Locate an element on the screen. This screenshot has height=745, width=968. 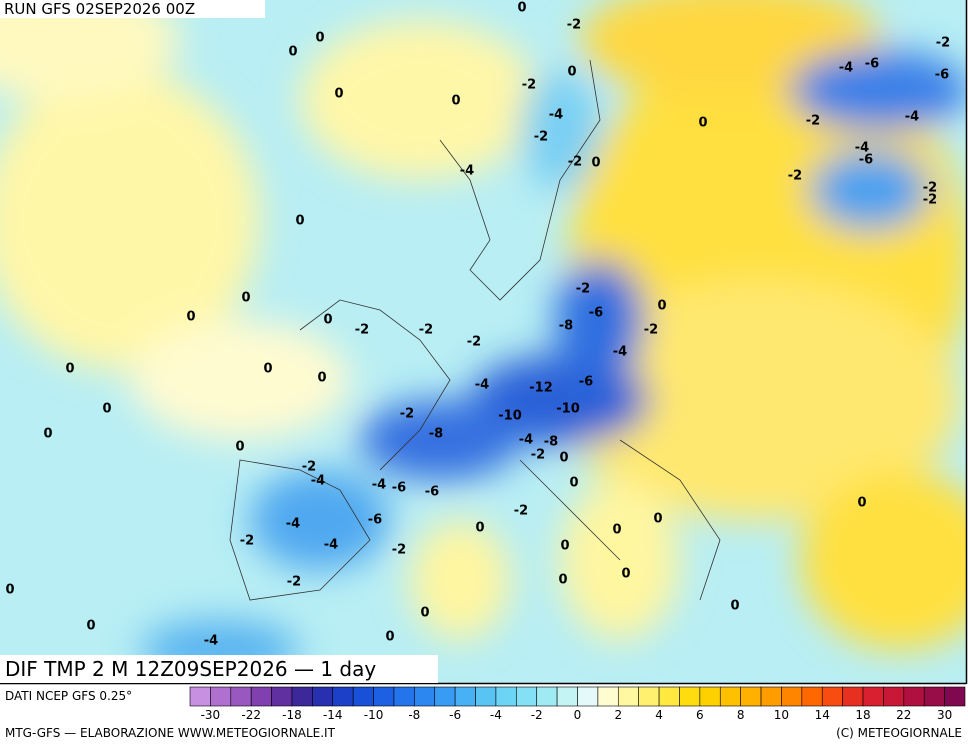
colorbar-tick-label: 30 is located at coordinates (944, 715).